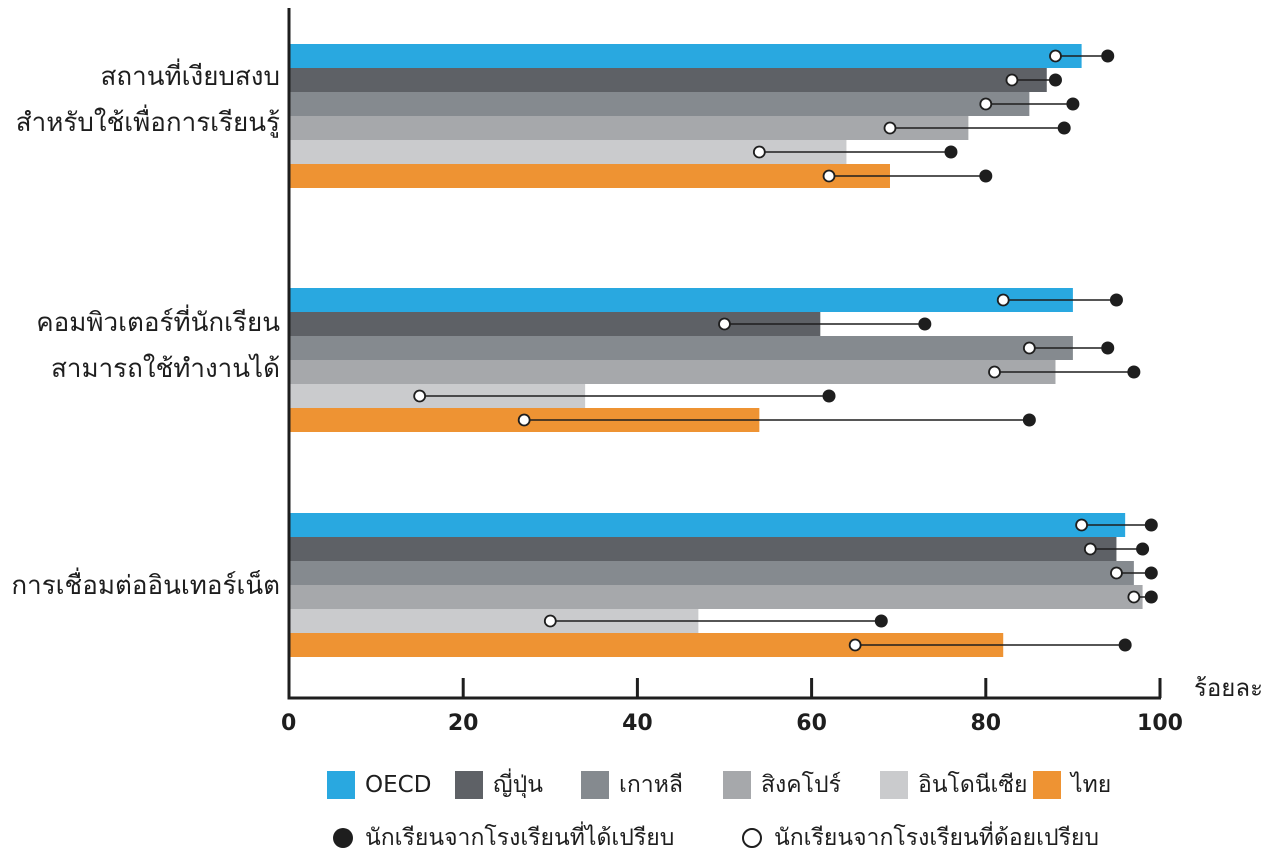 The width and height of the screenshot is (1280, 861). Describe the element at coordinates (288, 723) in the screenshot. I see `x-tick-label: 0` at that location.